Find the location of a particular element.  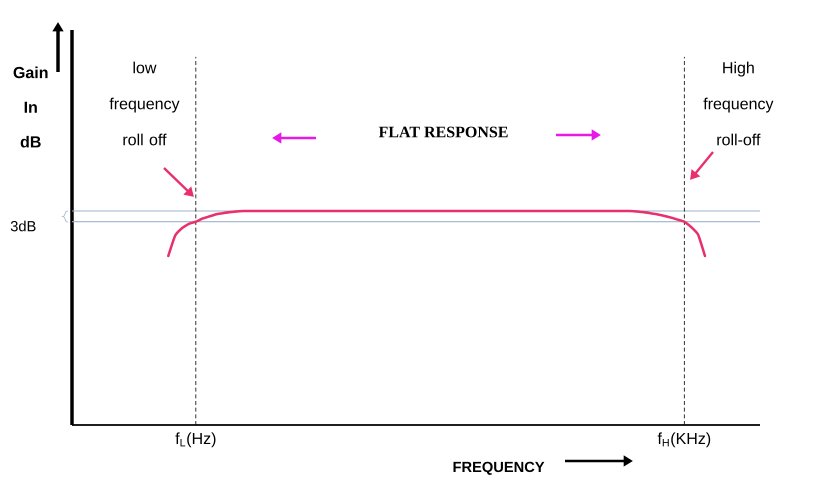

text: High frequency roll-off is located at coordinates (738, 103).